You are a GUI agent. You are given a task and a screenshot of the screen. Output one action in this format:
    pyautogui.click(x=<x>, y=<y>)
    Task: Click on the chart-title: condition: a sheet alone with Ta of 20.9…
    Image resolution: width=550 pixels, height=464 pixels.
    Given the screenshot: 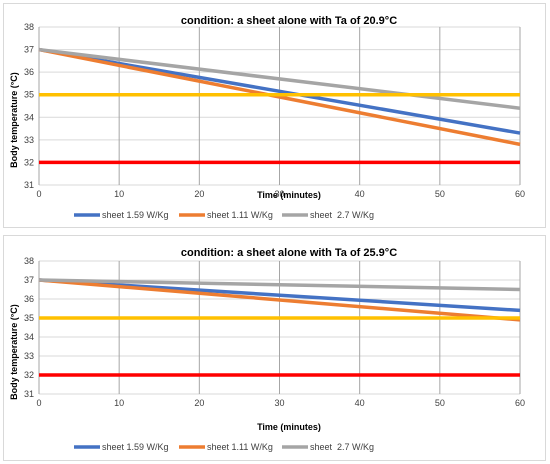 What is the action you would take?
    pyautogui.click(x=289, y=21)
    